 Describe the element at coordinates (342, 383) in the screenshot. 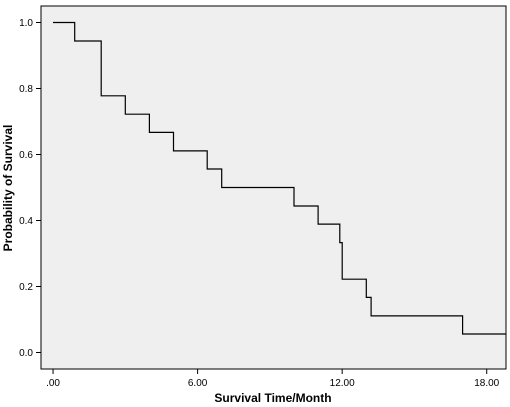

I see `x-tick-label: 12.00` at that location.